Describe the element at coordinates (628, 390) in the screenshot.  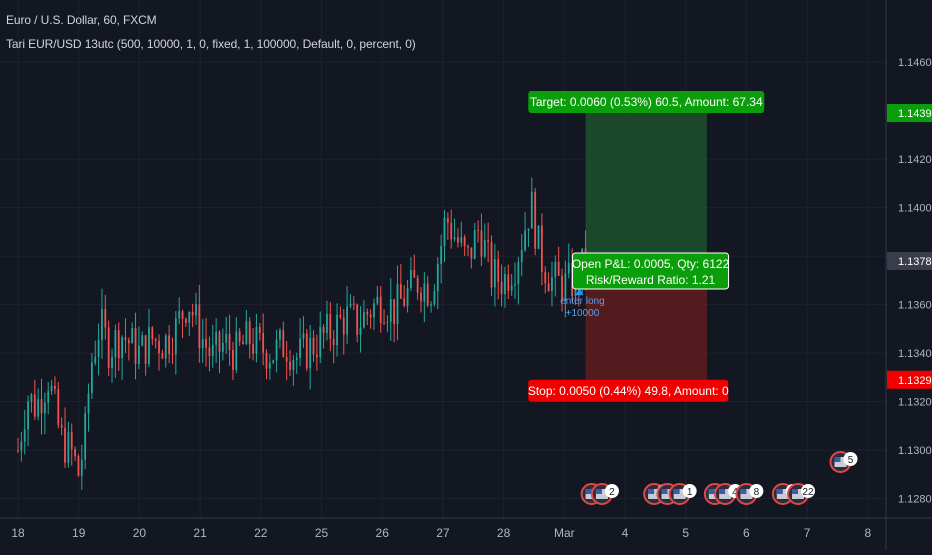
I see `stop-label` at that location.